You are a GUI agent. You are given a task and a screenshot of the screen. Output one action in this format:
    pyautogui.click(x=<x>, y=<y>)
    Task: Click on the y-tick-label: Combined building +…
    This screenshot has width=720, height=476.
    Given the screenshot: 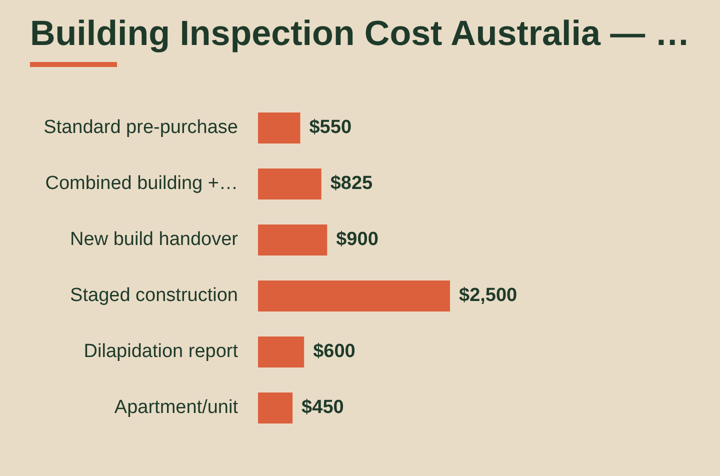 What is the action you would take?
    pyautogui.click(x=141, y=183)
    